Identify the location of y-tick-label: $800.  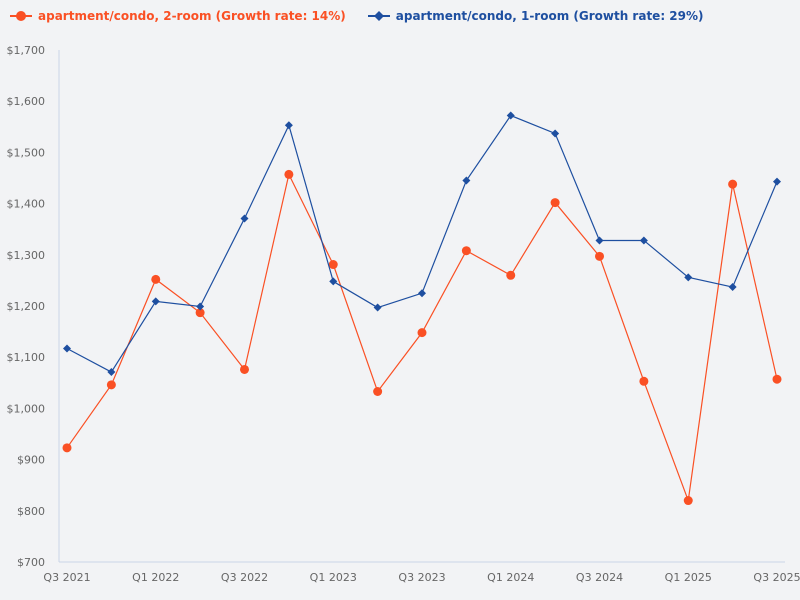
(31, 511).